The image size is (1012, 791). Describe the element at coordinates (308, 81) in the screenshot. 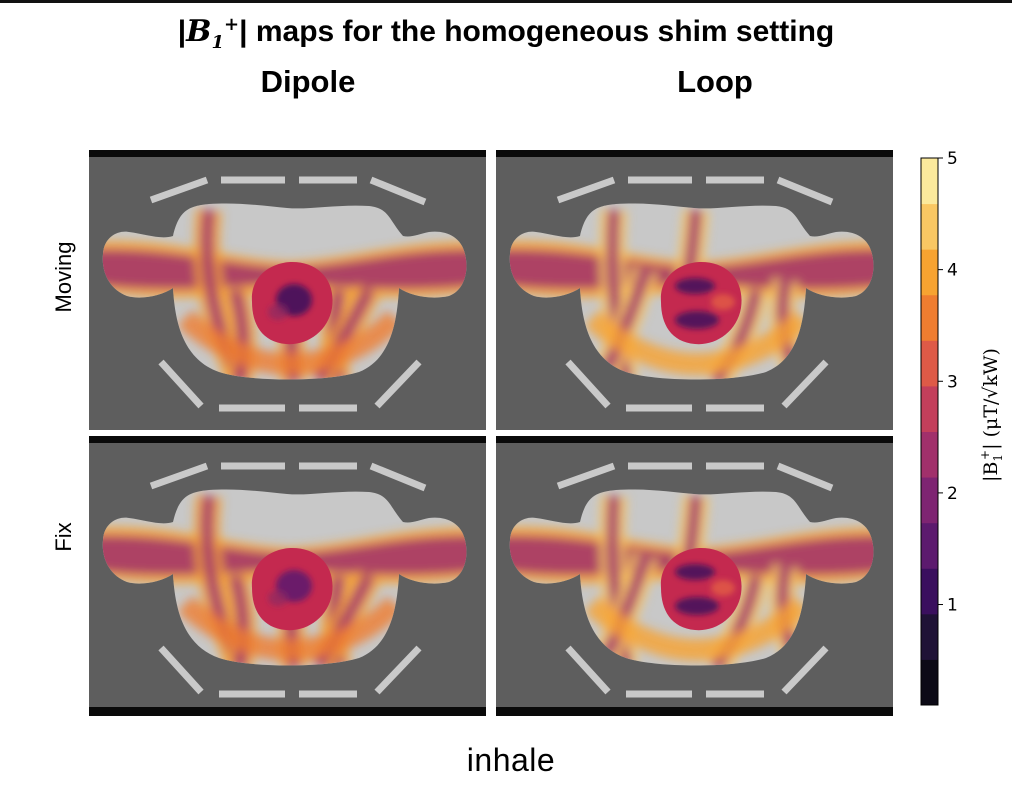

I see `column-title-dipole: Dipole` at that location.